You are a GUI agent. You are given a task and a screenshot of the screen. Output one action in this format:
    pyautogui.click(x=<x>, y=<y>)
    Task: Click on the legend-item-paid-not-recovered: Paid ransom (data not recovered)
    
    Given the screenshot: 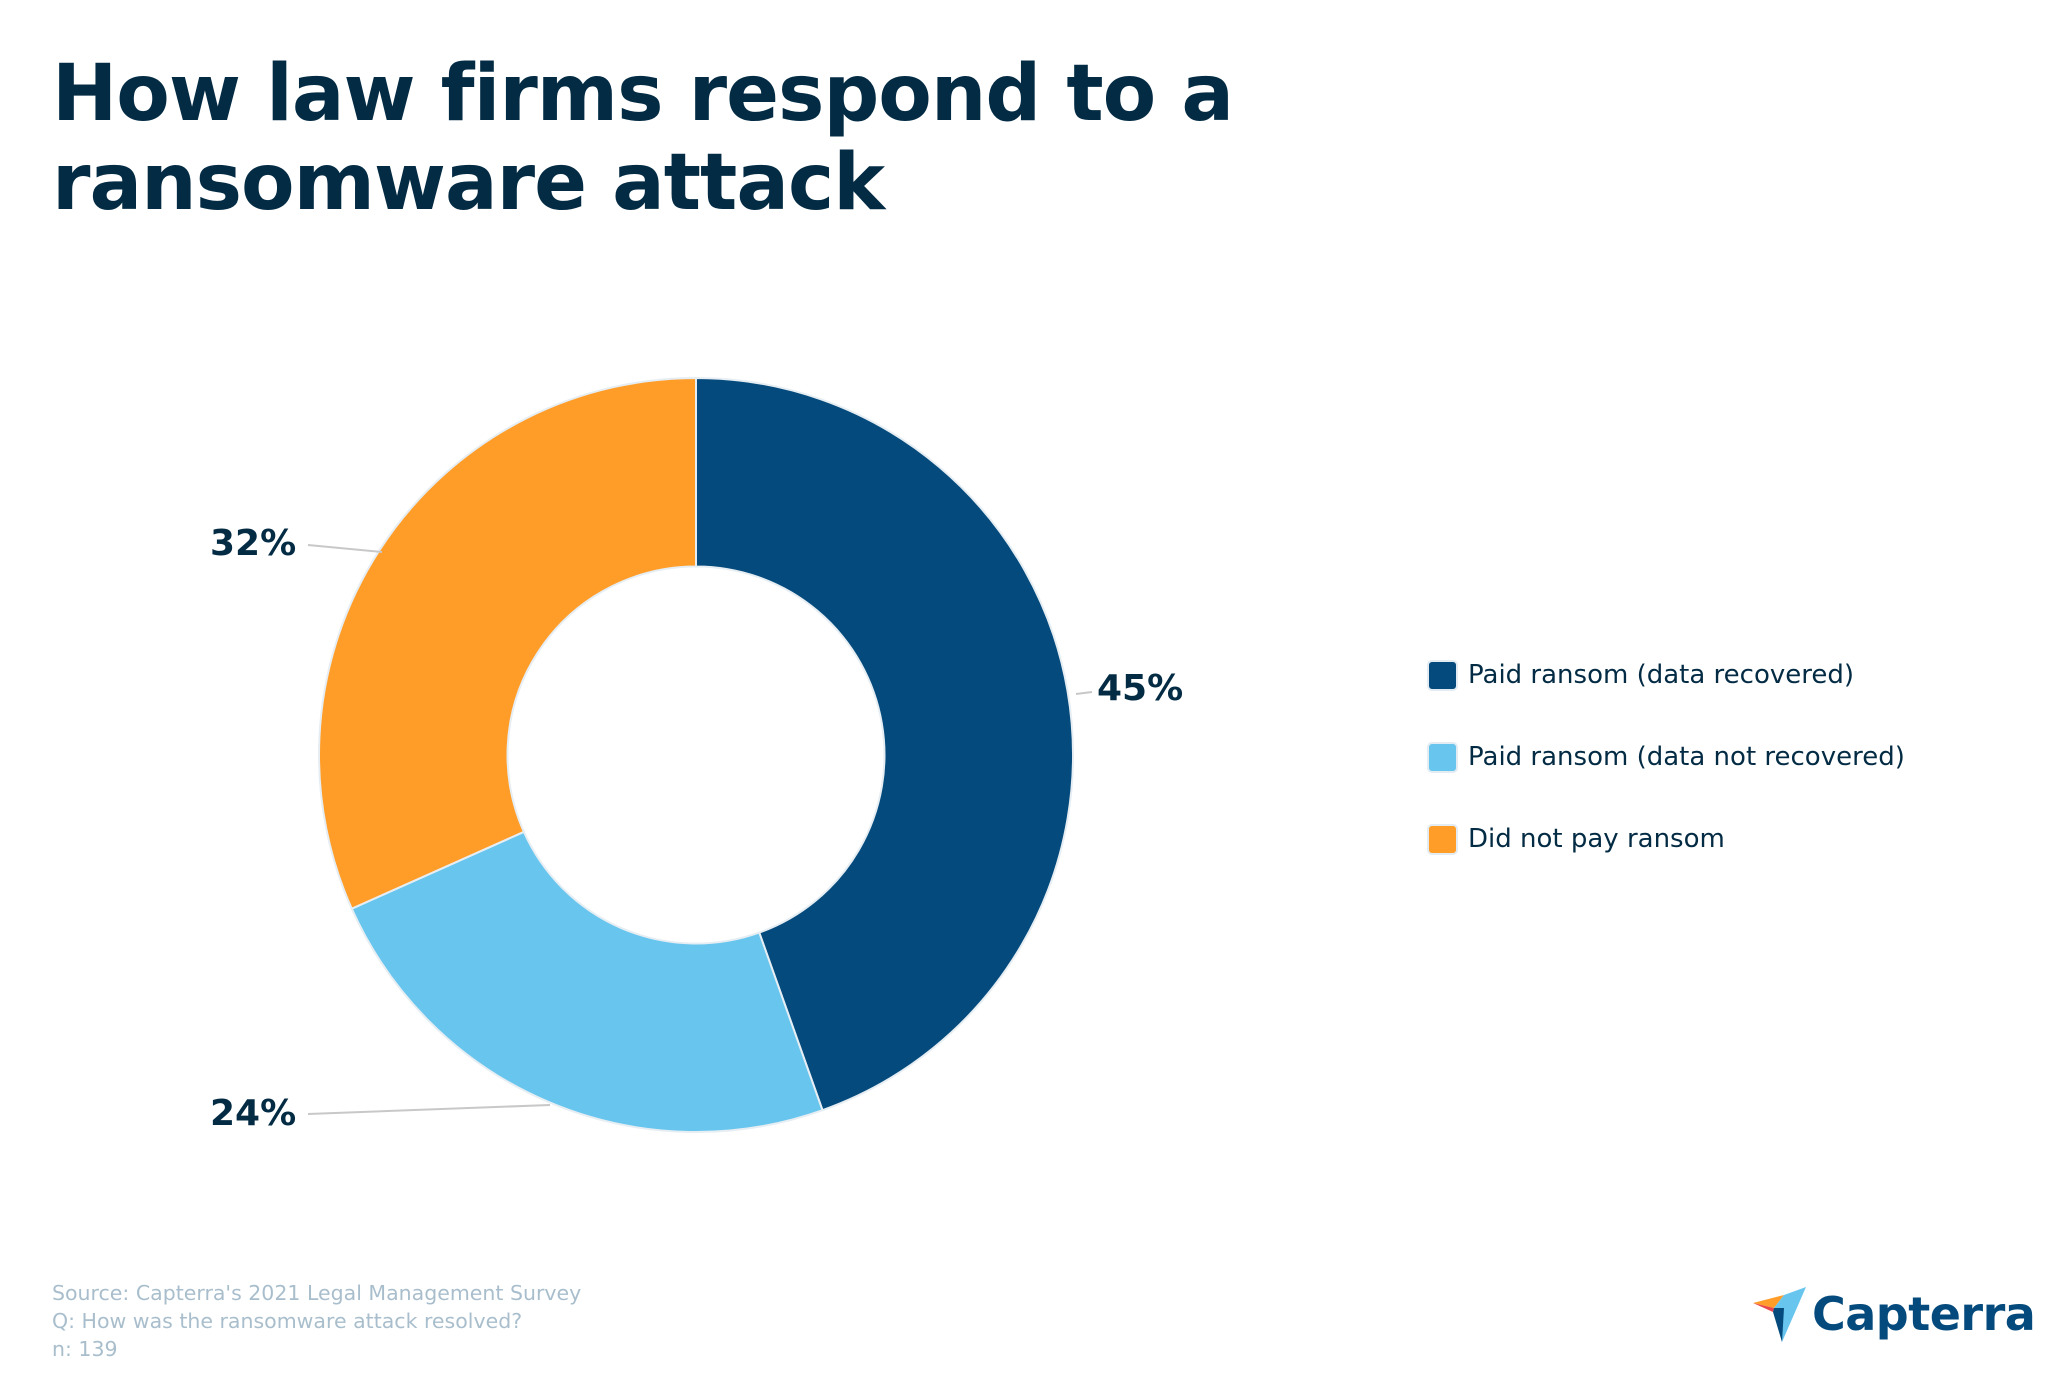 What is the action you would take?
    pyautogui.click(x=1666, y=757)
    